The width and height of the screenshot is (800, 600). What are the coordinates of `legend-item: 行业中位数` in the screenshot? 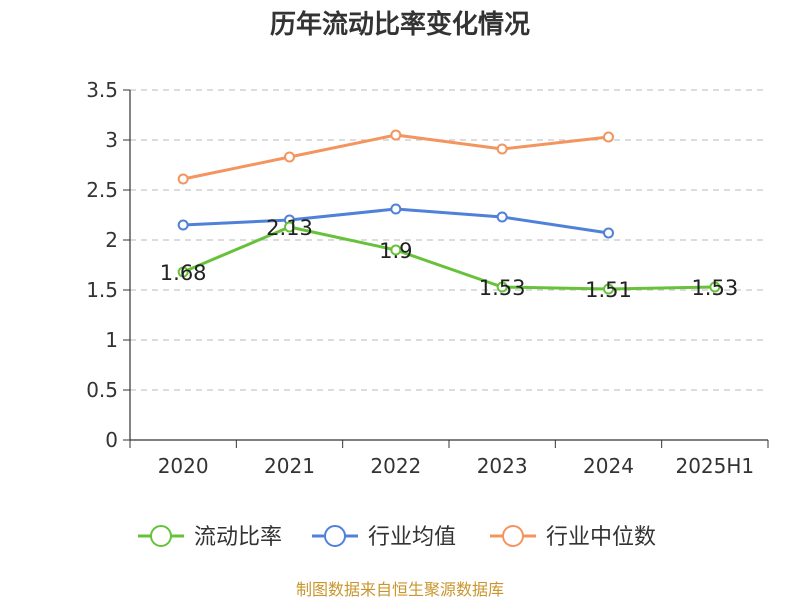 It's located at (573, 537).